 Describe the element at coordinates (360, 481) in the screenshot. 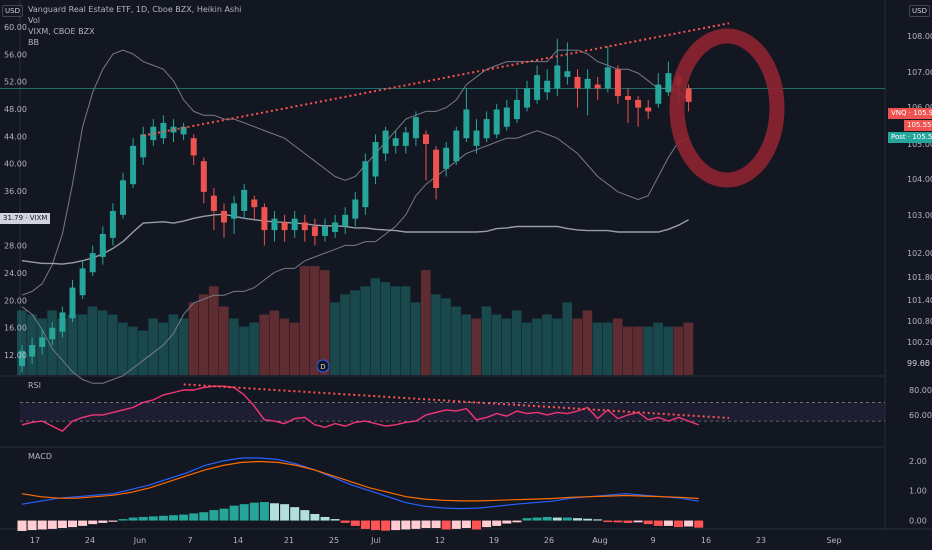

I see `signal-line` at that location.